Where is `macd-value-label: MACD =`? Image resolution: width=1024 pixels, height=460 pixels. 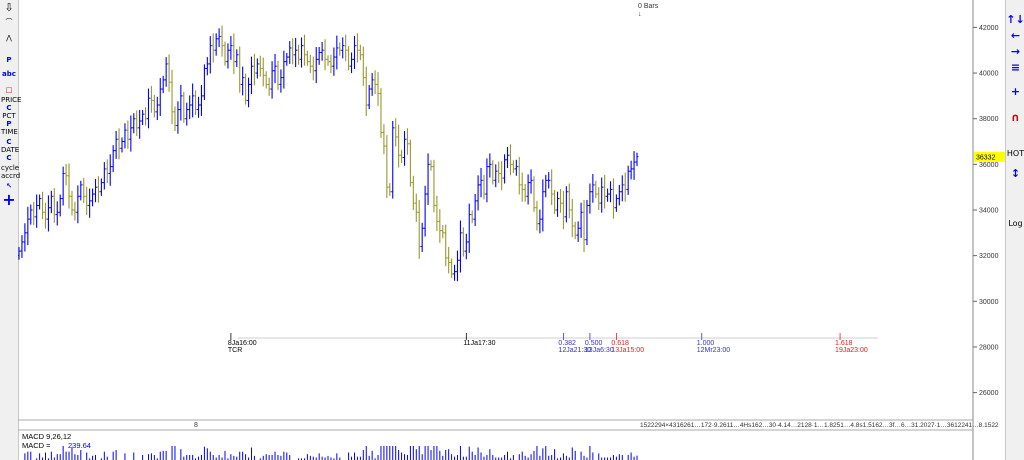 macd-value-label: MACD = is located at coordinates (36, 445).